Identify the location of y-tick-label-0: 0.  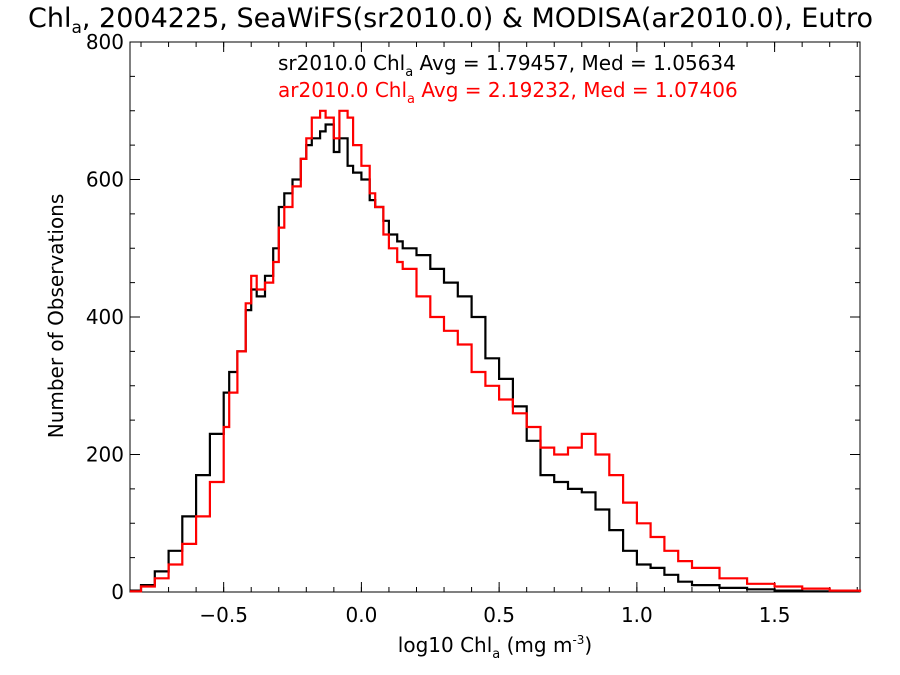
(117, 592).